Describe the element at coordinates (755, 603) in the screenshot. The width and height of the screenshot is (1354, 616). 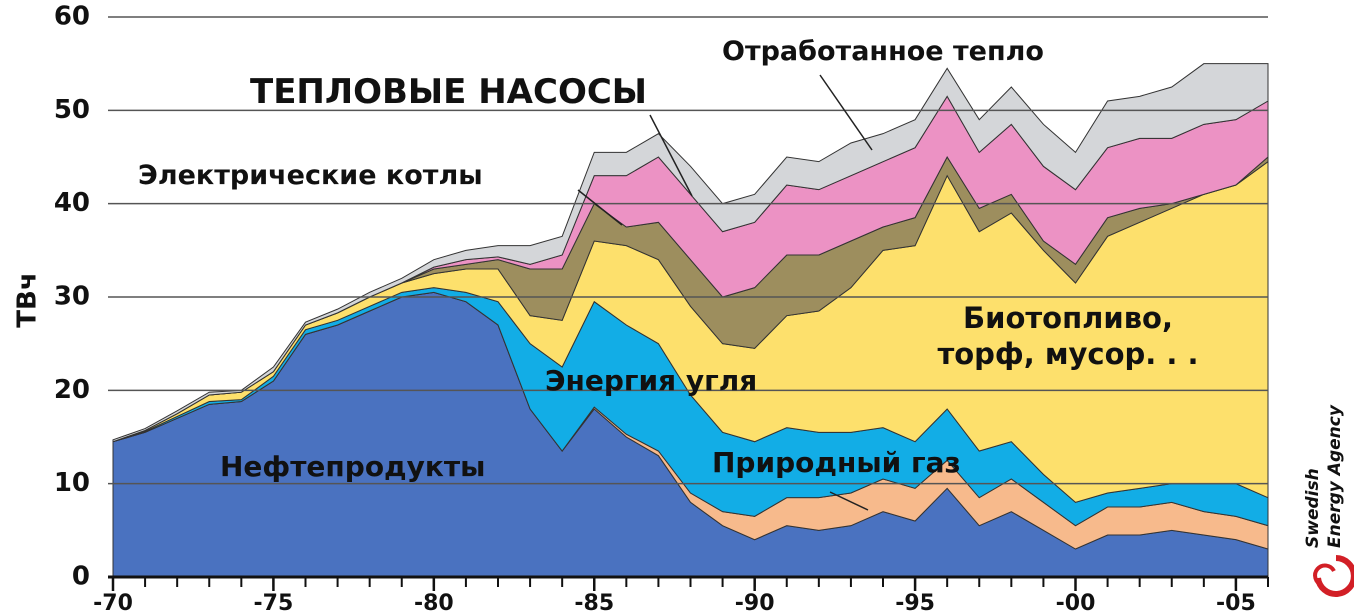
I see `x-tick-label: -90` at that location.